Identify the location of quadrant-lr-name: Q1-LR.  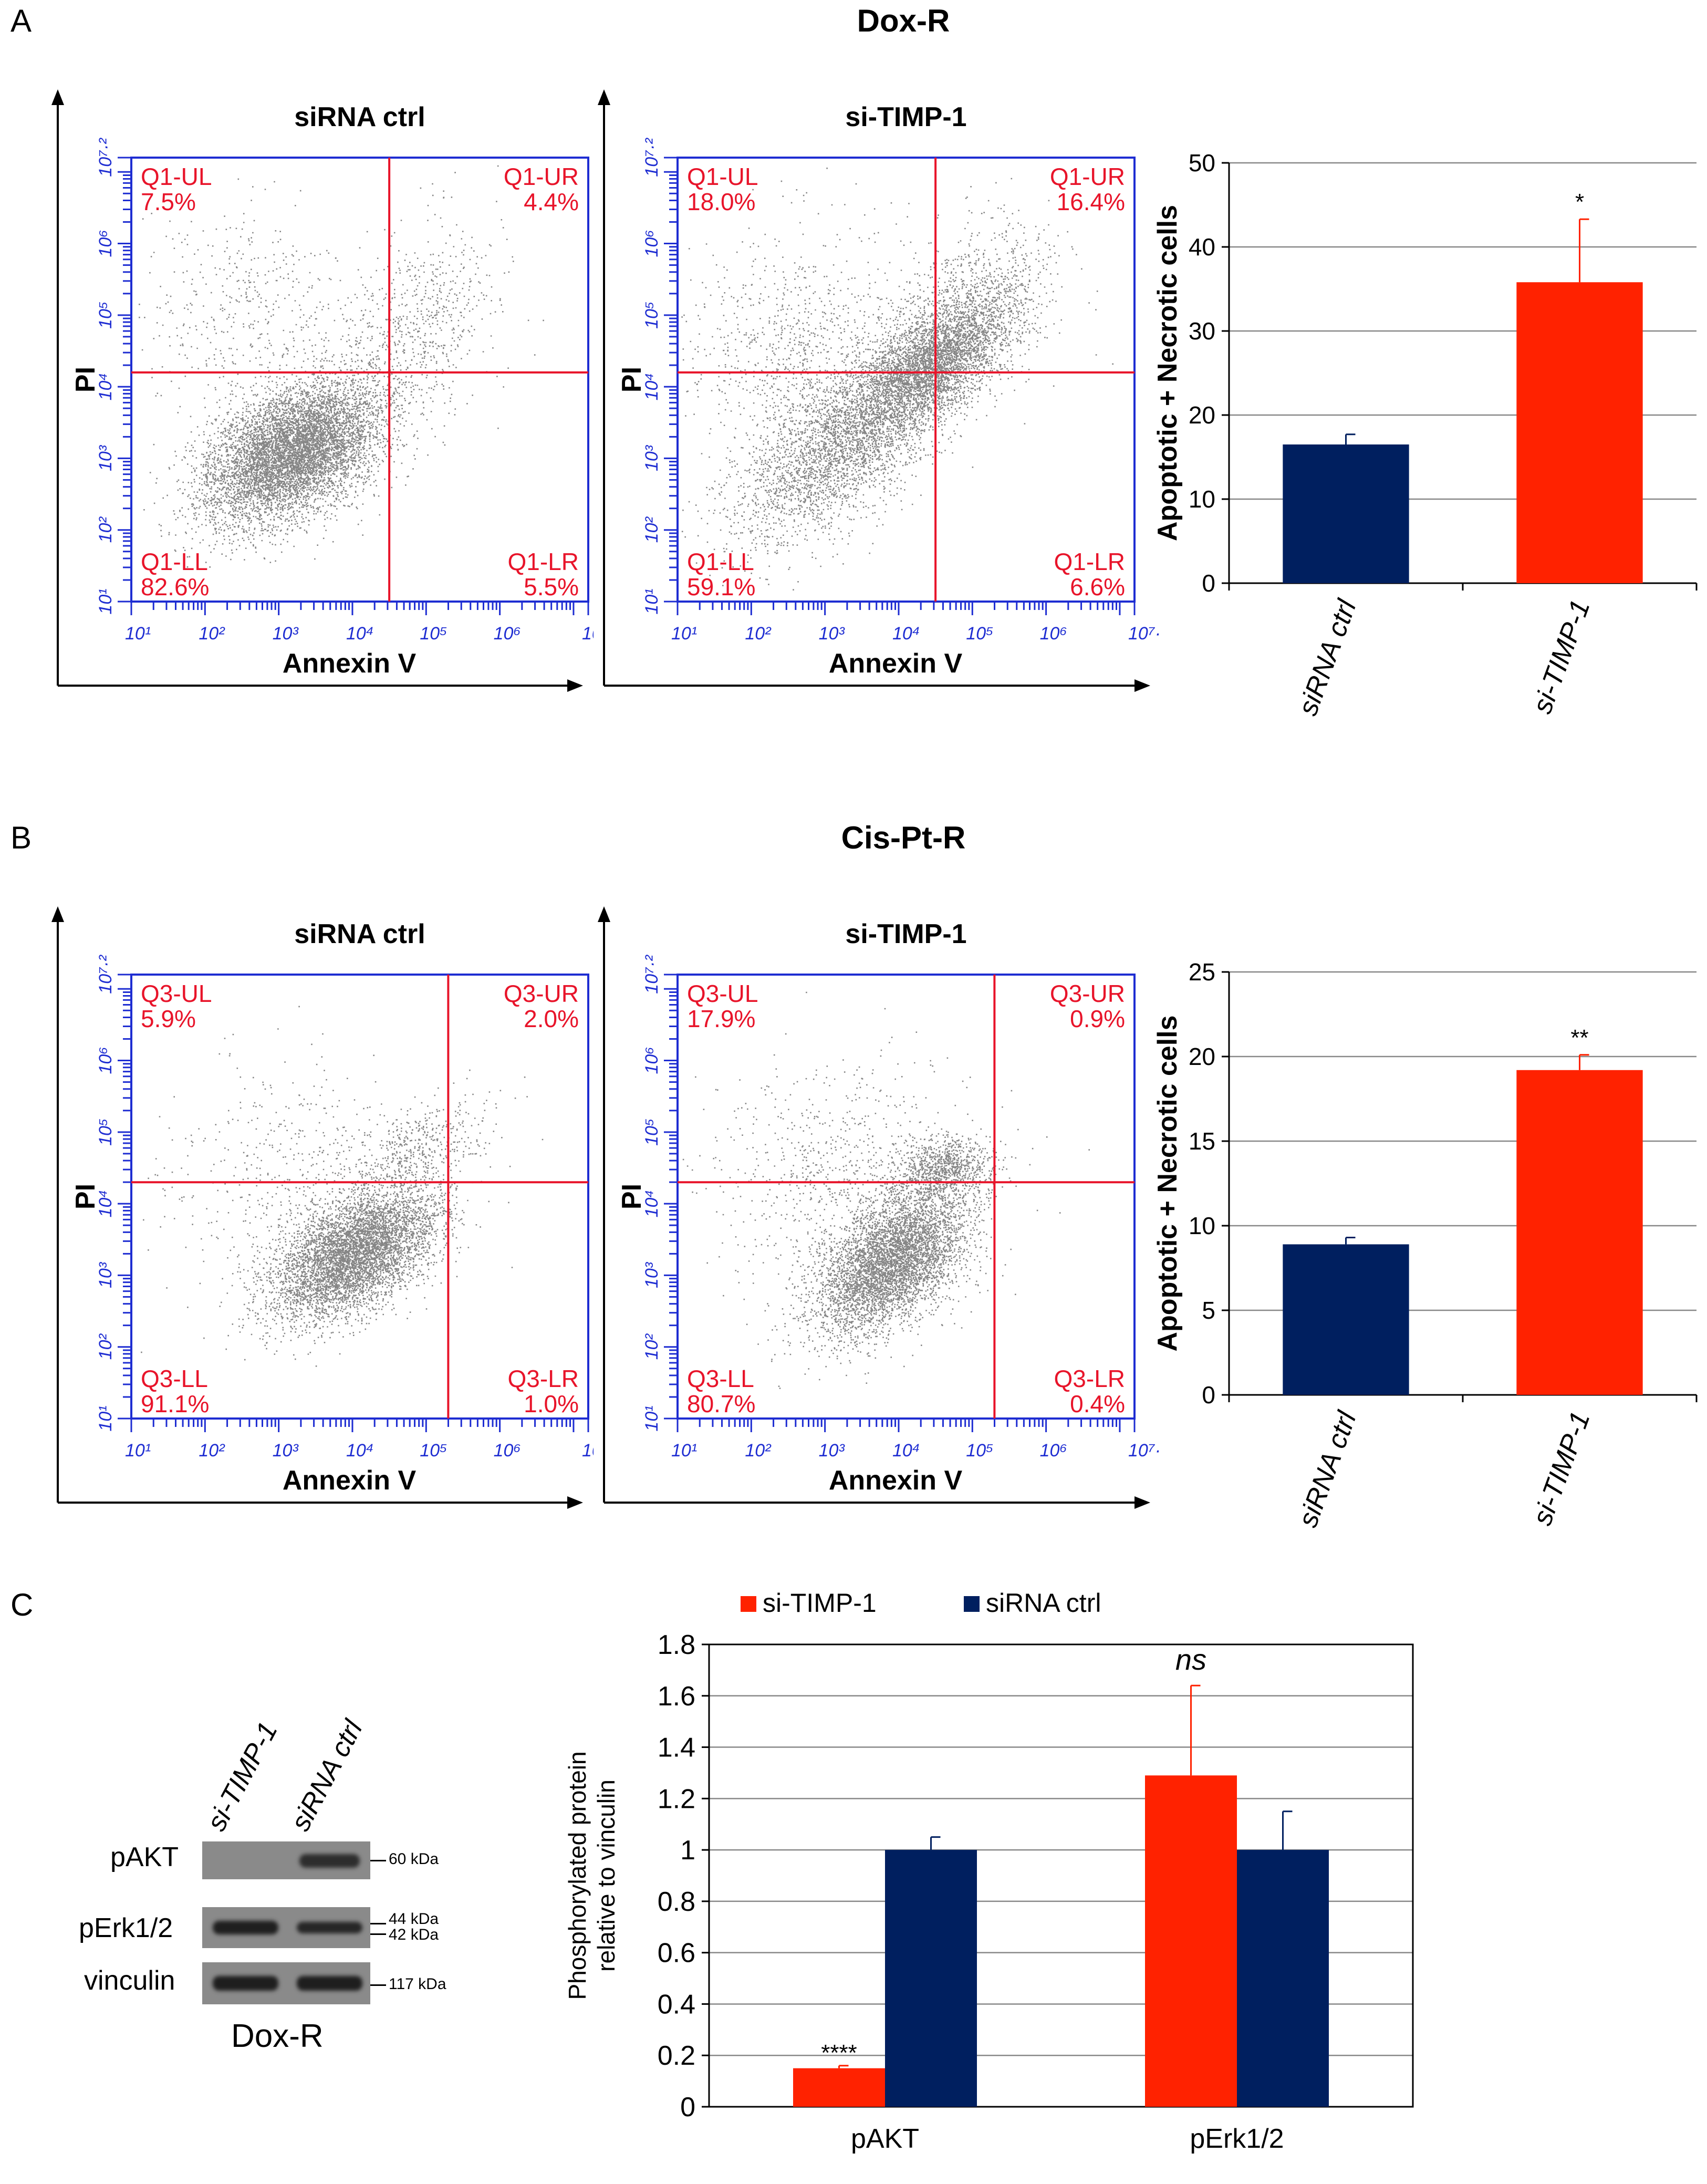
(1089, 561).